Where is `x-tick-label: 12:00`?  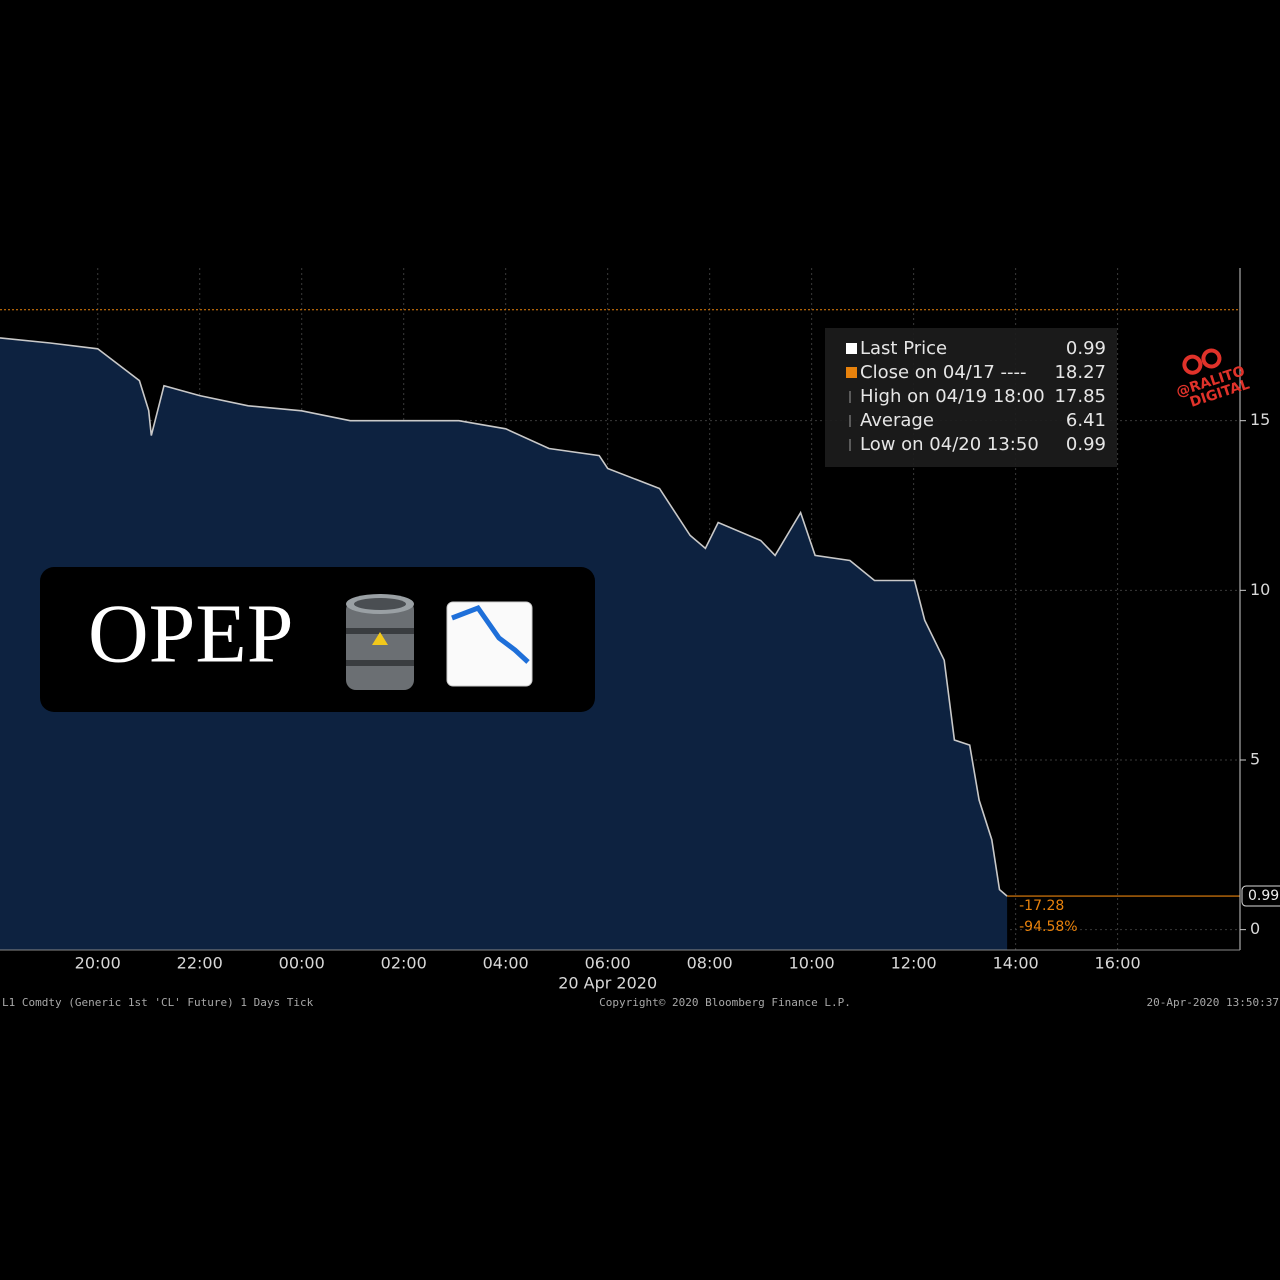
x-tick-label: 12:00 is located at coordinates (914, 963).